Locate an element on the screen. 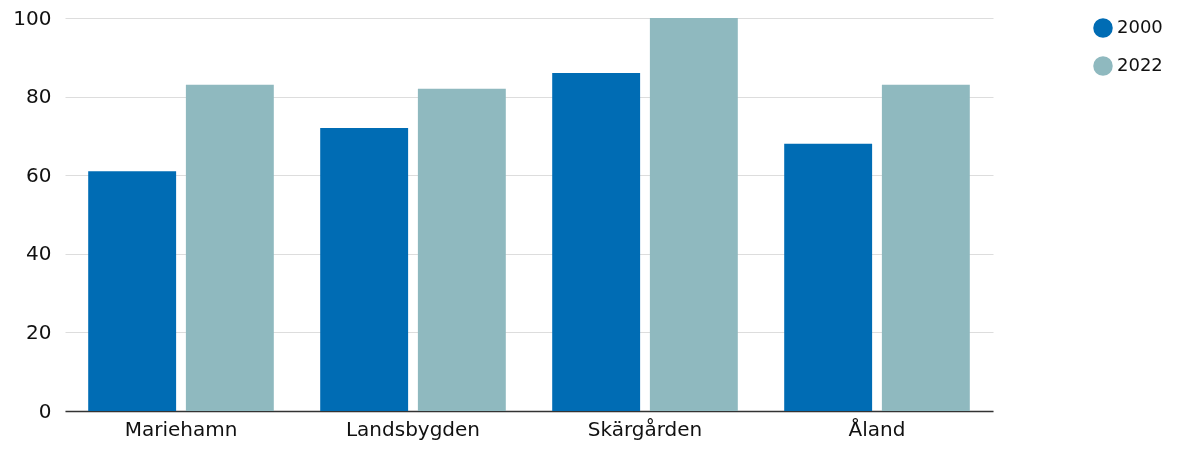  legend-label: 2000 is located at coordinates (1140, 26).